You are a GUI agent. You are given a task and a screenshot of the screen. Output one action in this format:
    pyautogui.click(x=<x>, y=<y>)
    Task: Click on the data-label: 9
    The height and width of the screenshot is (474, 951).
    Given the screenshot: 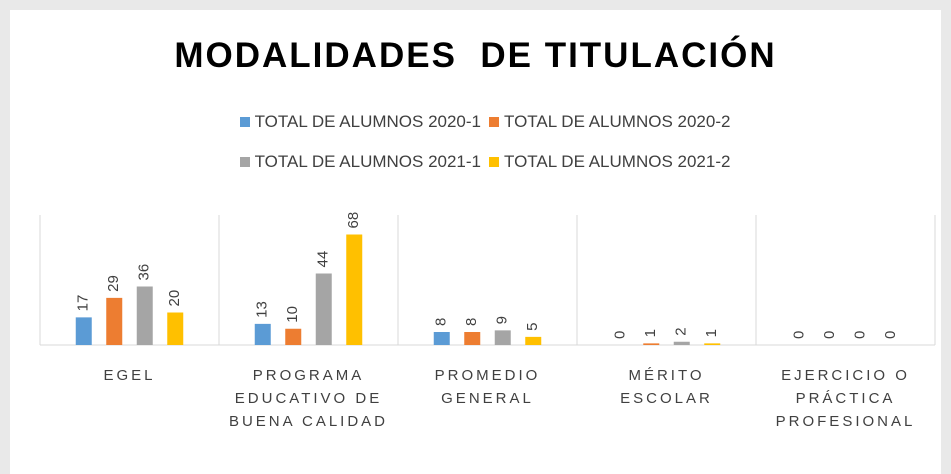 What is the action you would take?
    pyautogui.click(x=502, y=320)
    